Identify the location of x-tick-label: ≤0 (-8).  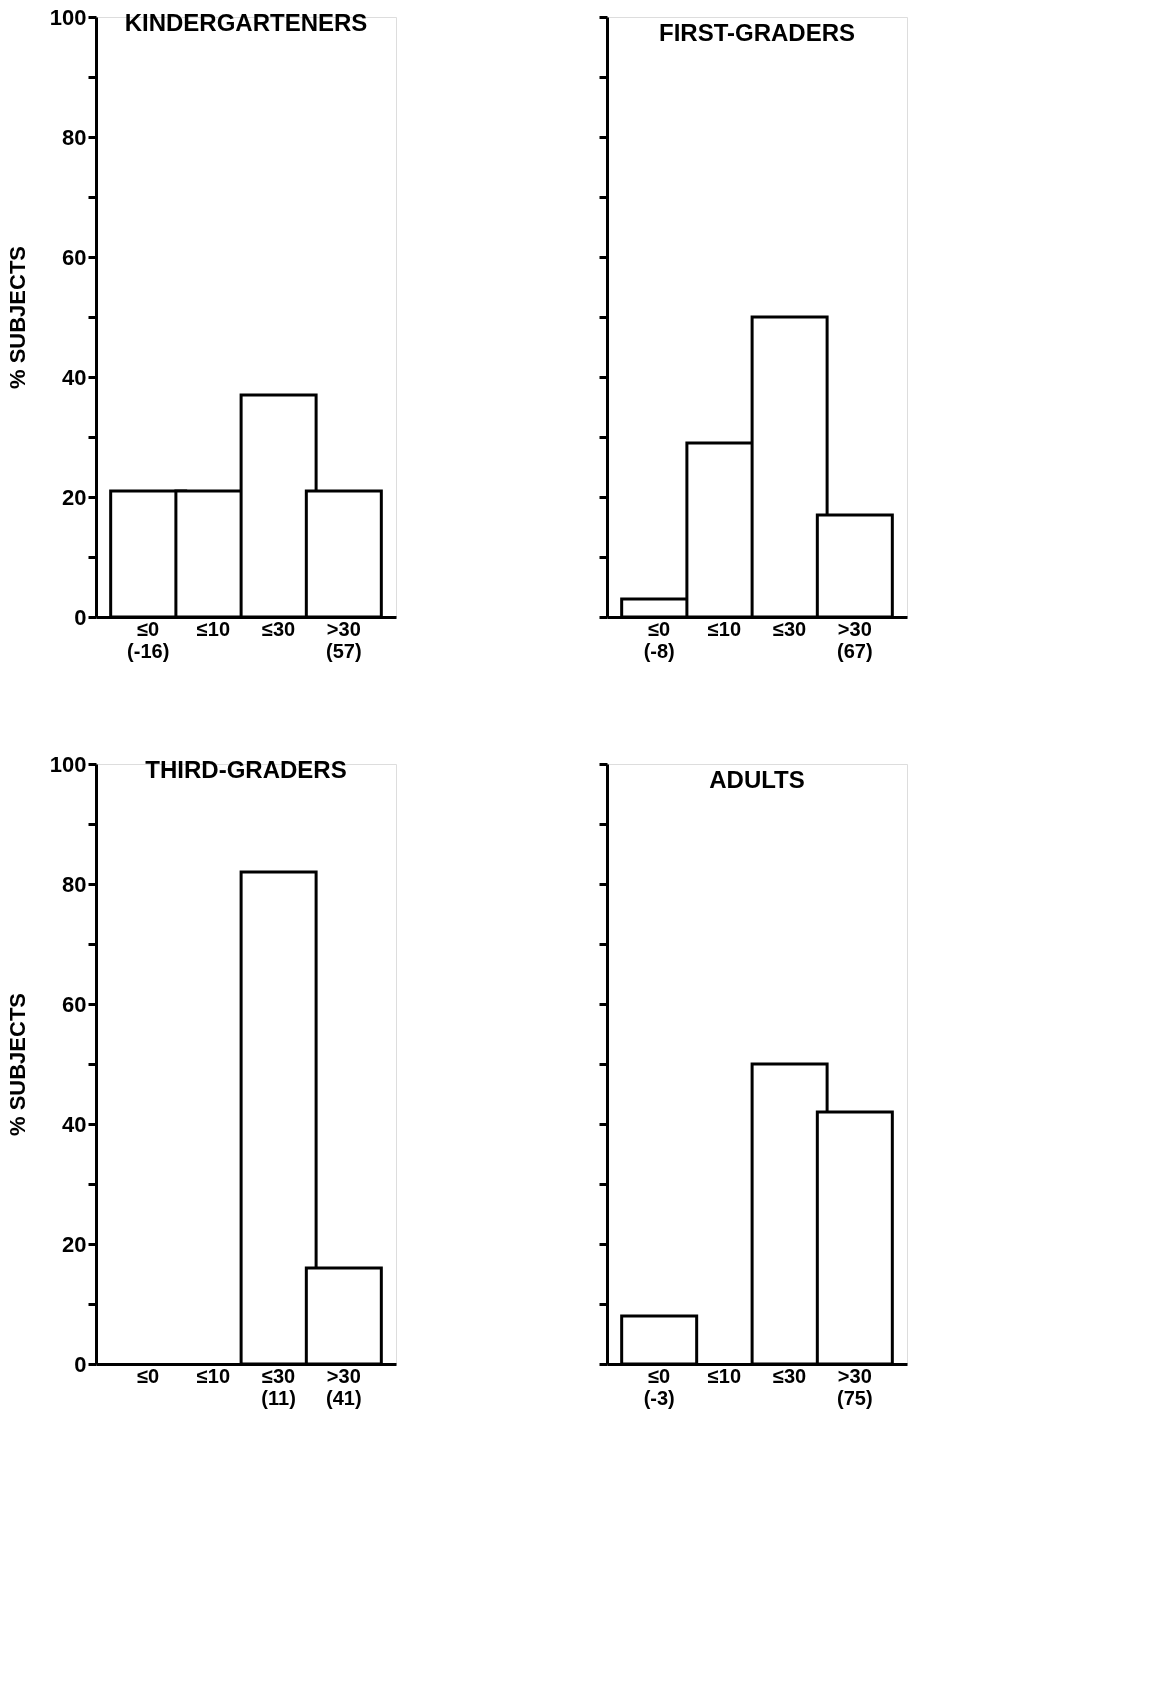
(659, 639).